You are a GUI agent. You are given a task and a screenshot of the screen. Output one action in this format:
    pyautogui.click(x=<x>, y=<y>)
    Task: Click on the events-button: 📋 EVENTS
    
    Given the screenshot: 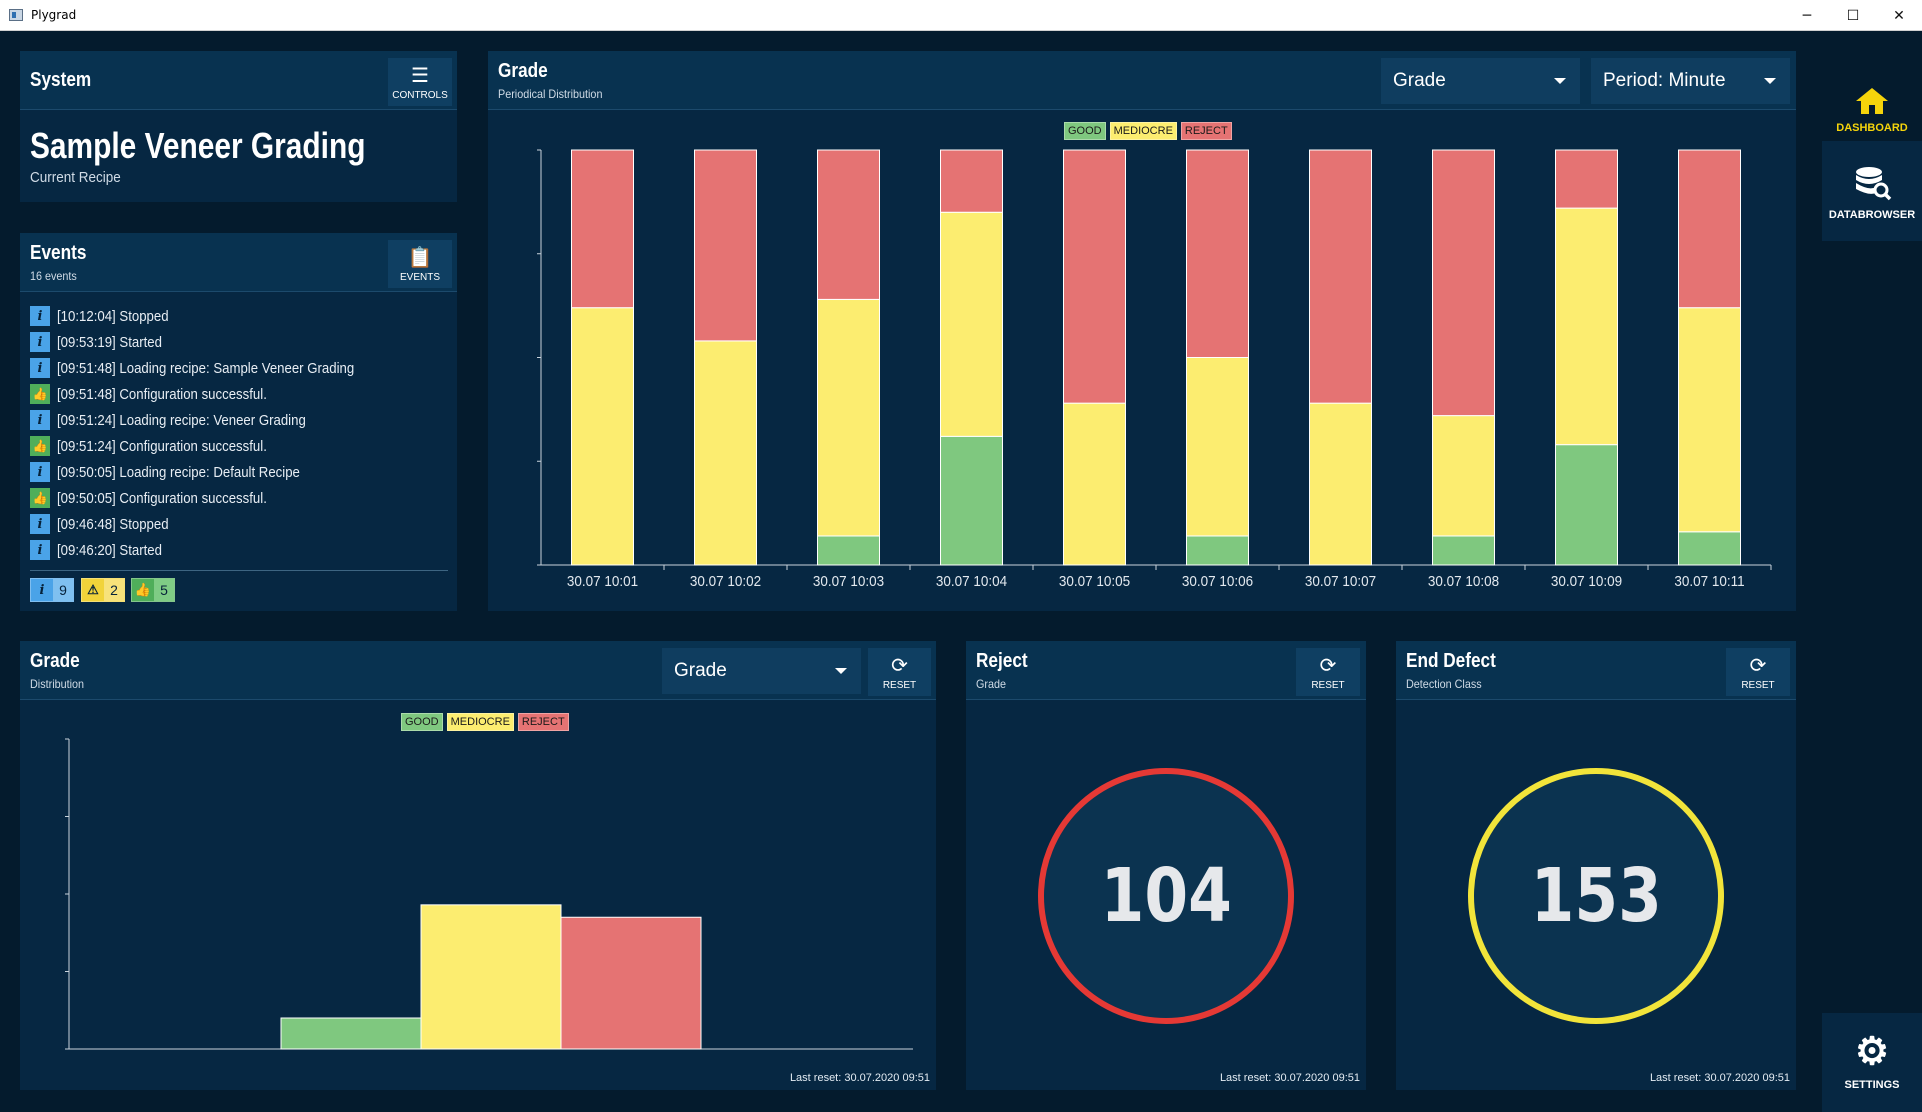 What is the action you would take?
    pyautogui.click(x=420, y=264)
    